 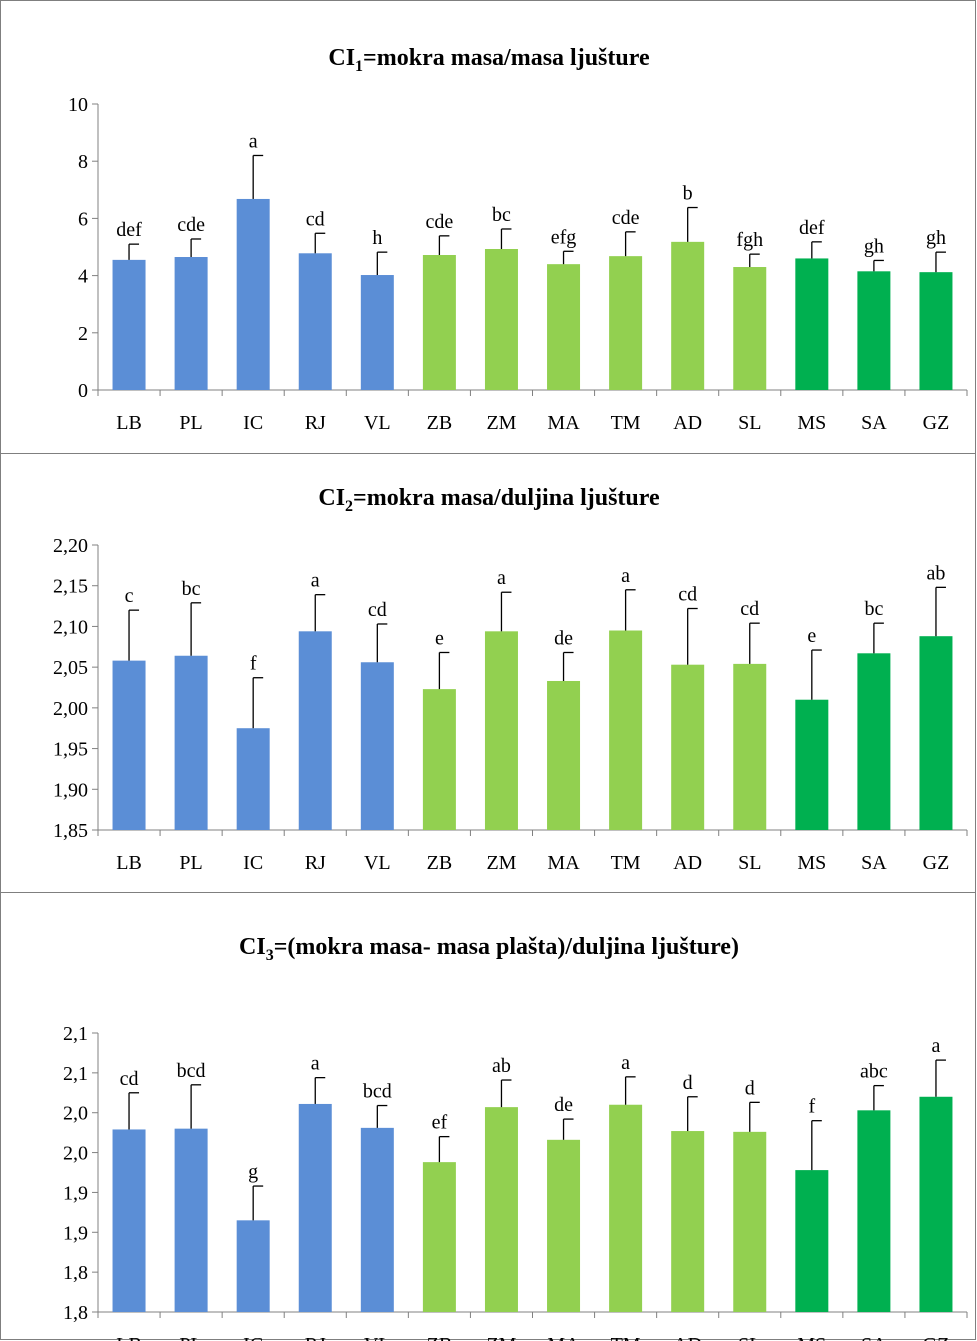 What do you see at coordinates (191, 1071) in the screenshot?
I see `significance-letter: bcd` at bounding box center [191, 1071].